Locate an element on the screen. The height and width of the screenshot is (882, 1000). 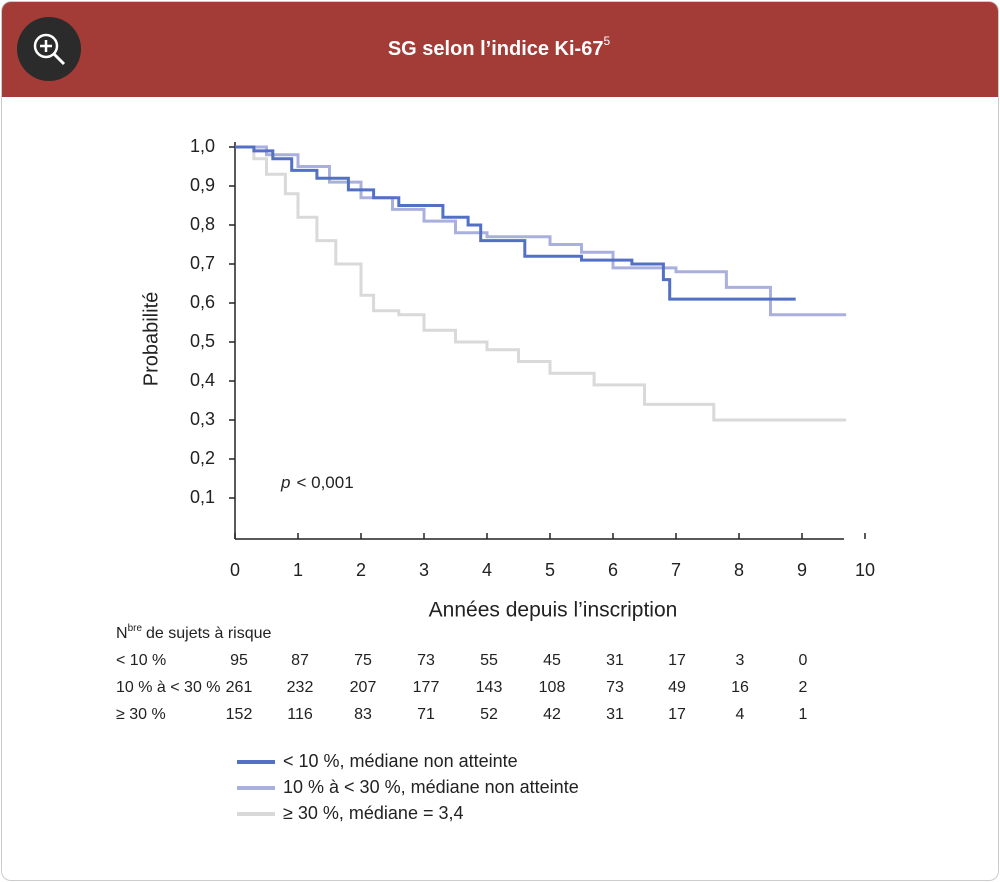
x-tick-label: 1 is located at coordinates (298, 570).